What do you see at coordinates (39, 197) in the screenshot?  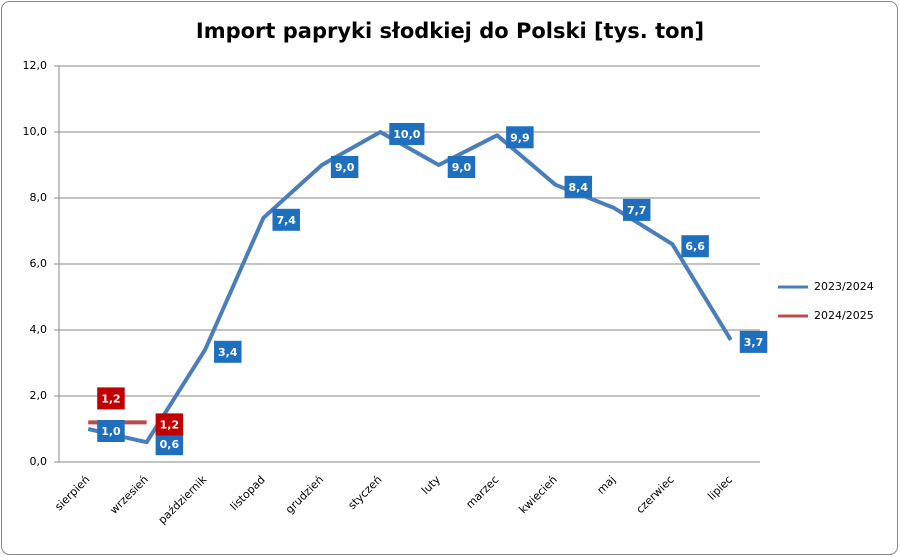 I see `y-tick-label: 8,0` at bounding box center [39, 197].